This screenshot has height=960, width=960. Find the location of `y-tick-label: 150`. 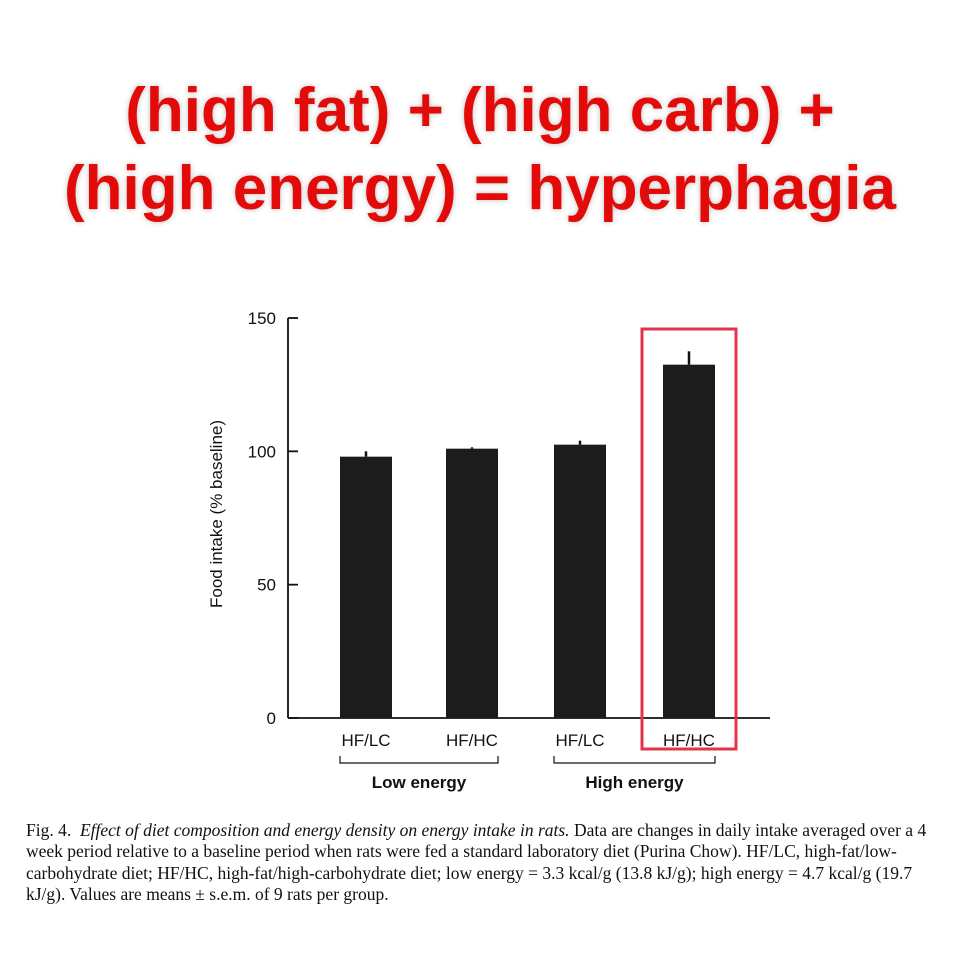

y-tick-label: 150 is located at coordinates (262, 318).